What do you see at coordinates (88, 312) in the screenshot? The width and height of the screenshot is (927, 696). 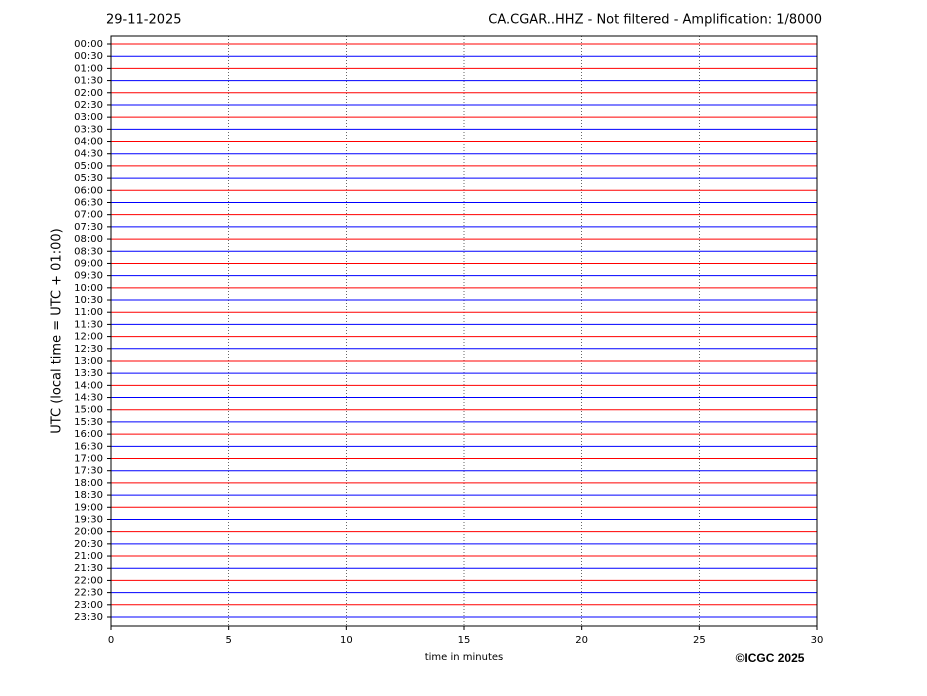 I see `y-tick-label: 11:00` at bounding box center [88, 312].